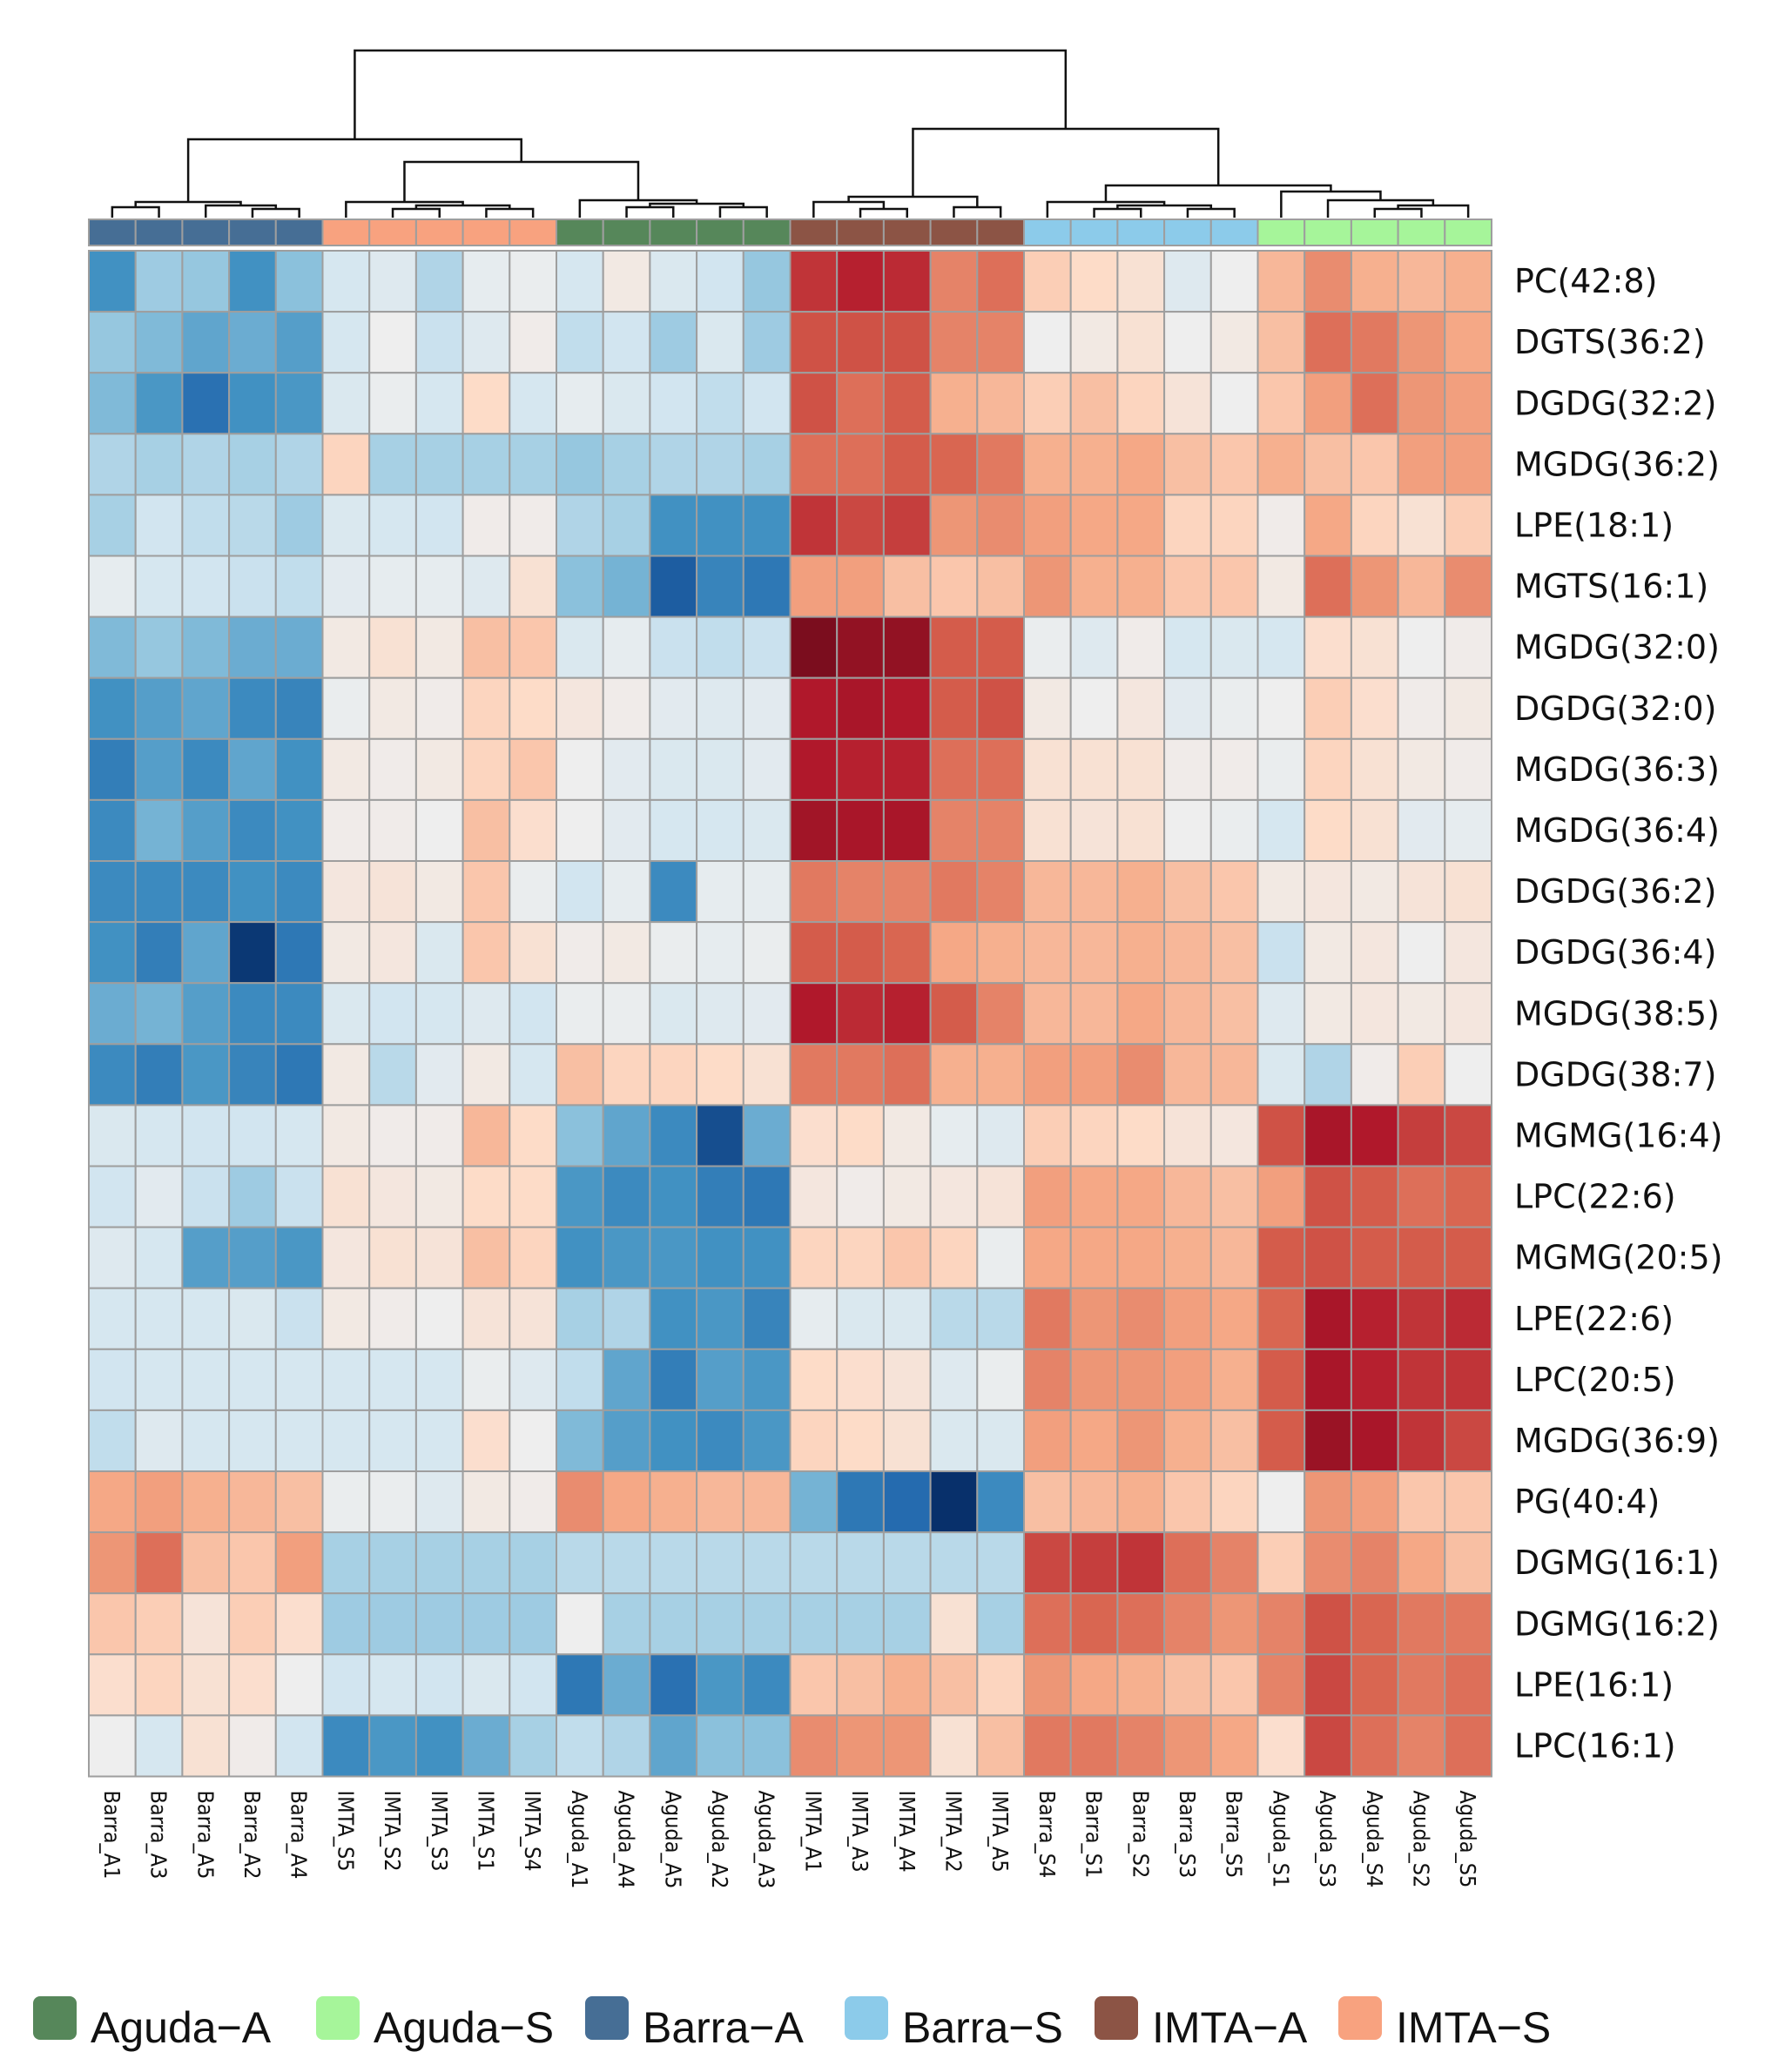 The height and width of the screenshot is (2072, 1765). I want to click on row-label: DGDG(32:2), so click(1615, 403).